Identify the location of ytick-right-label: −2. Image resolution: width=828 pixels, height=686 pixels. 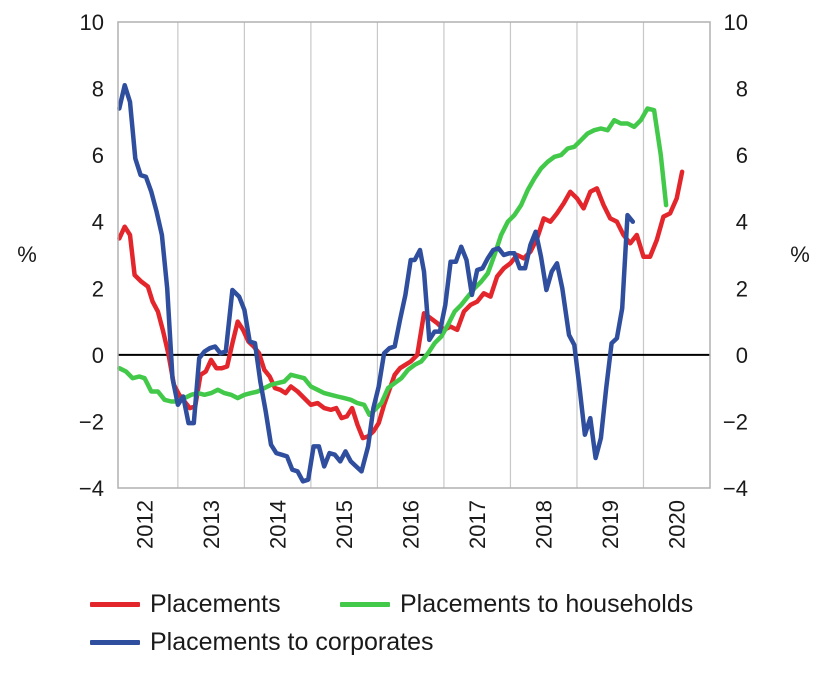
(735, 421).